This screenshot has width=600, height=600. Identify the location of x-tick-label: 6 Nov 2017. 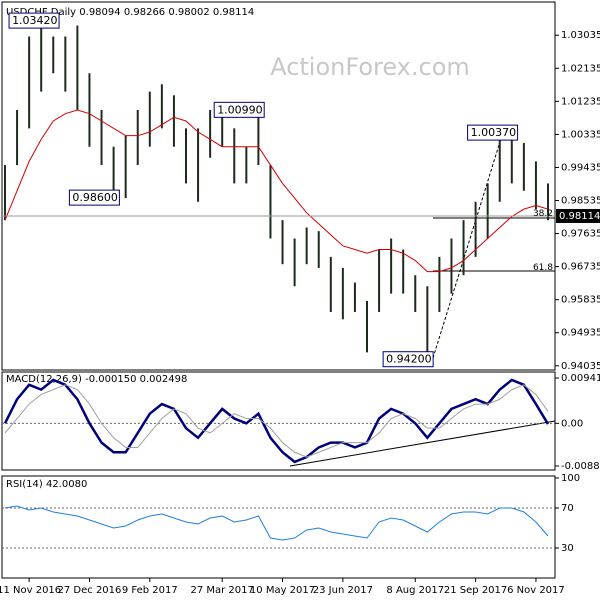
(536, 590).